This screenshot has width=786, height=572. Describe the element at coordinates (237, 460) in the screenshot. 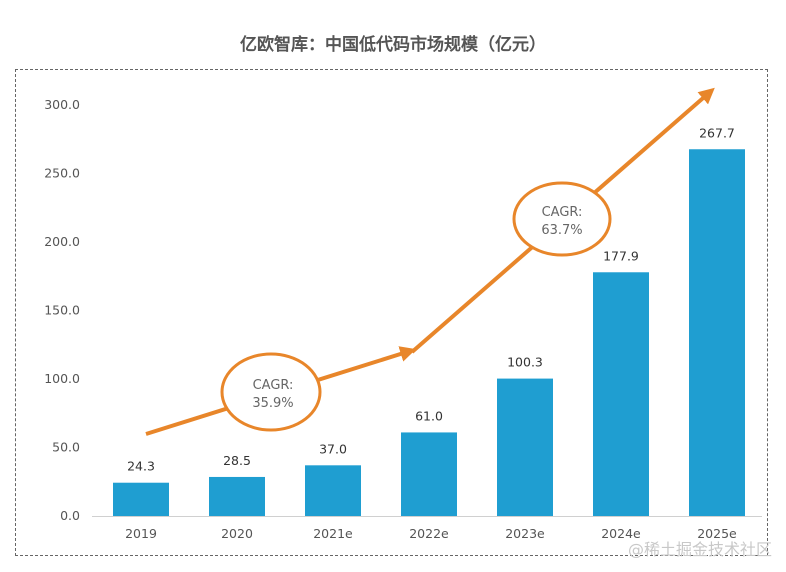

I see `data-label: 28.5` at that location.